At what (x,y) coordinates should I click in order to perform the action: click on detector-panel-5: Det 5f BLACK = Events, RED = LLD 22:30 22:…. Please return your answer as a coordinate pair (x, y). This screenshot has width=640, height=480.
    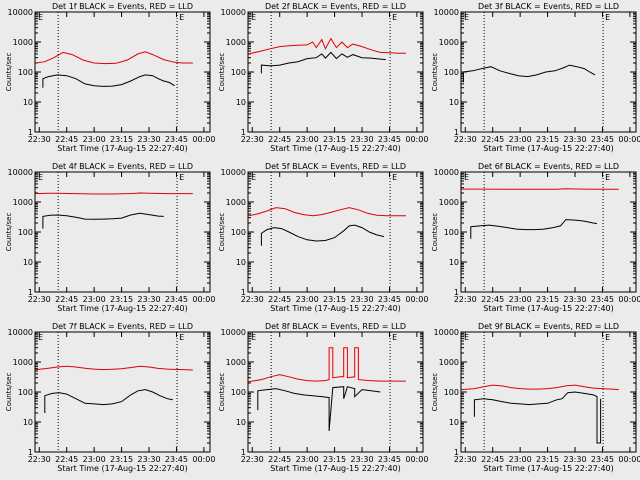
    Looking at the image, I should click on (323, 237).